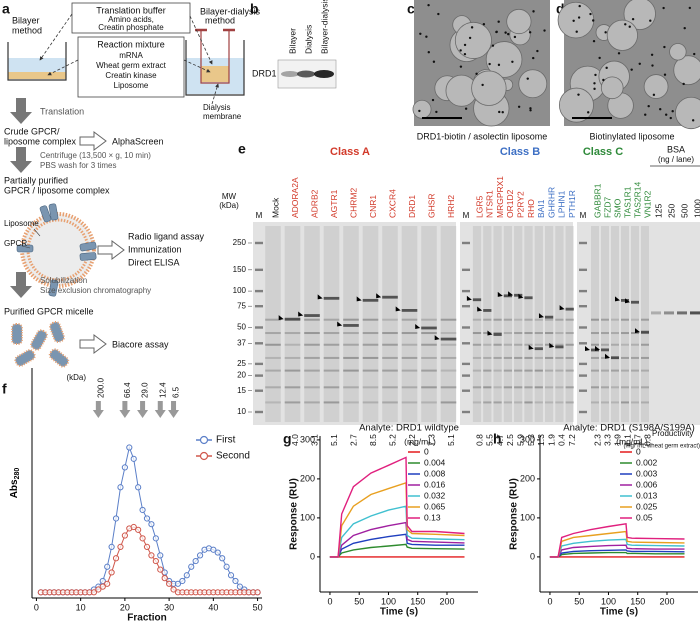 This screenshot has width=700, height=623. What do you see at coordinates (131, 19) in the screenshot?
I see `label: Amino acids,` at bounding box center [131, 19].